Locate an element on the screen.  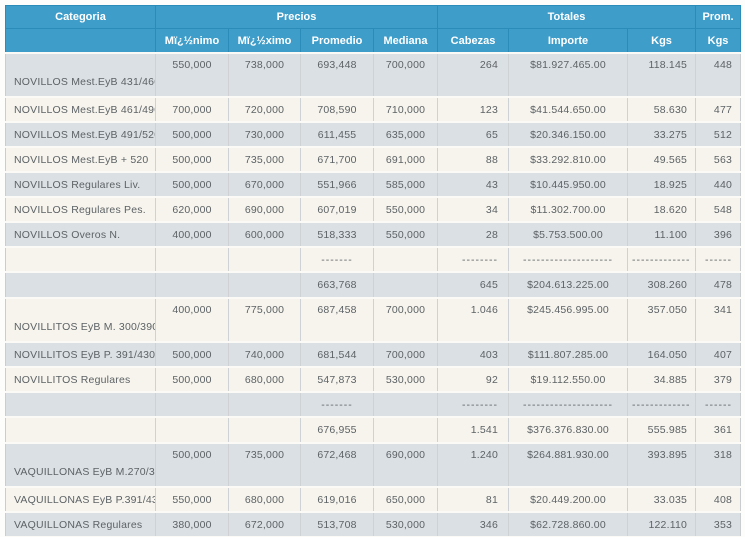
kgs-cell: 58.630 is located at coordinates (662, 109).